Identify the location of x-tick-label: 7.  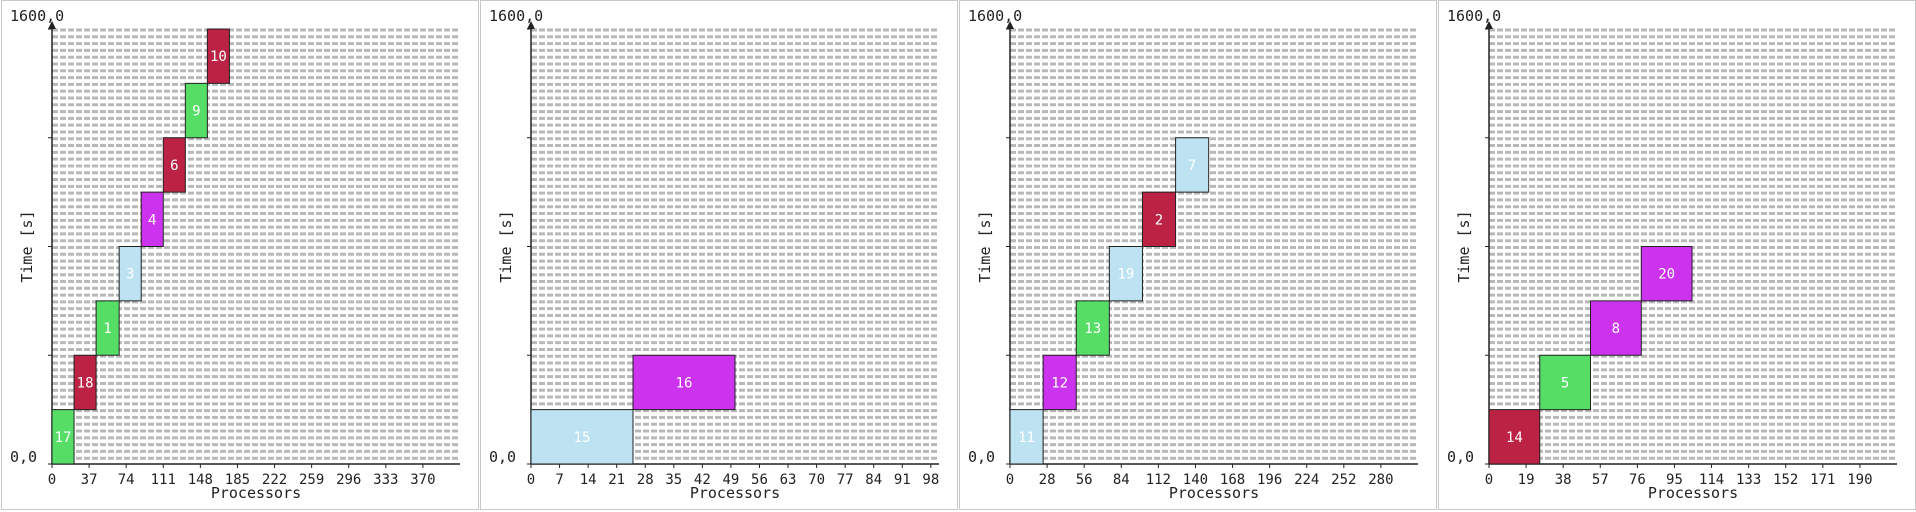
(559, 480).